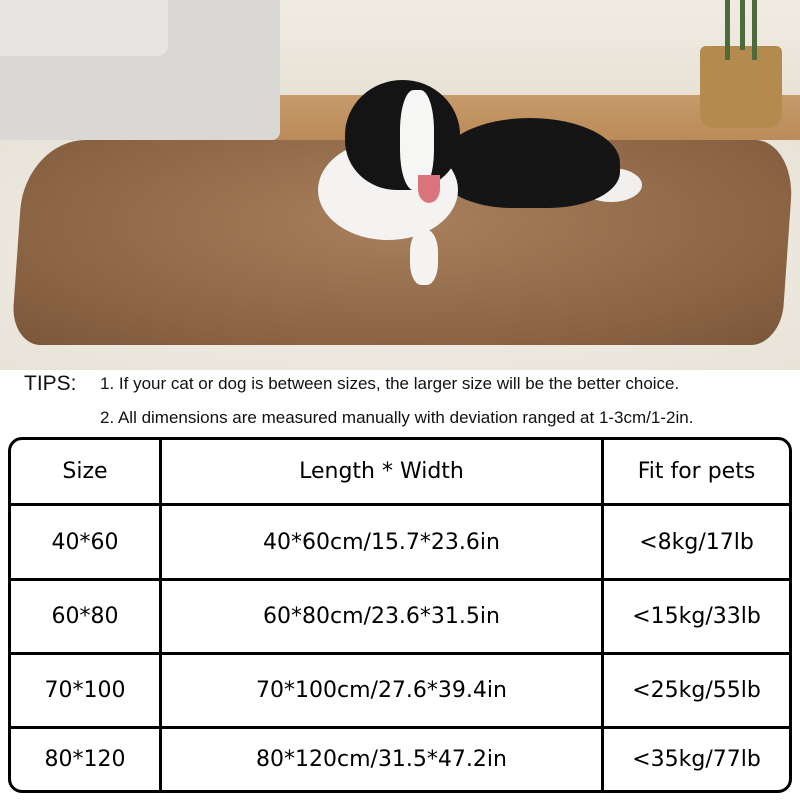 The height and width of the screenshot is (800, 800). I want to click on dog-tongue, so click(429, 189).